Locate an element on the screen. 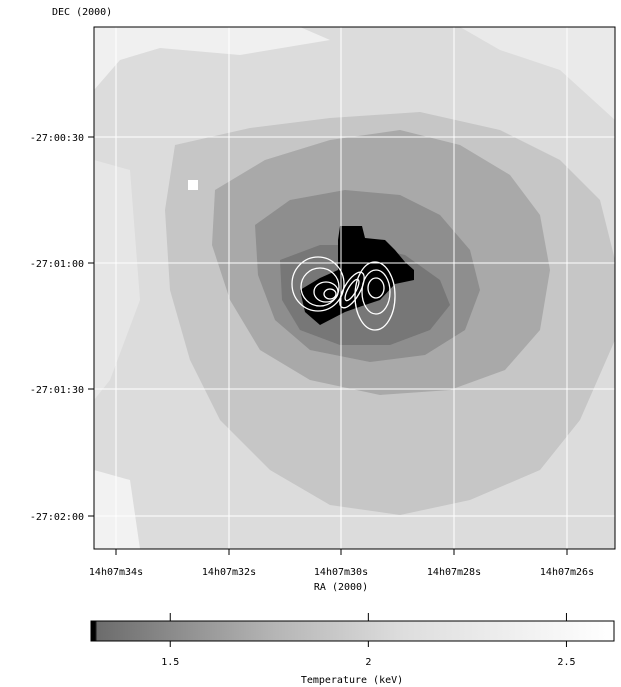  ra-axis-title: RA (2000) is located at coordinates (341, 587).